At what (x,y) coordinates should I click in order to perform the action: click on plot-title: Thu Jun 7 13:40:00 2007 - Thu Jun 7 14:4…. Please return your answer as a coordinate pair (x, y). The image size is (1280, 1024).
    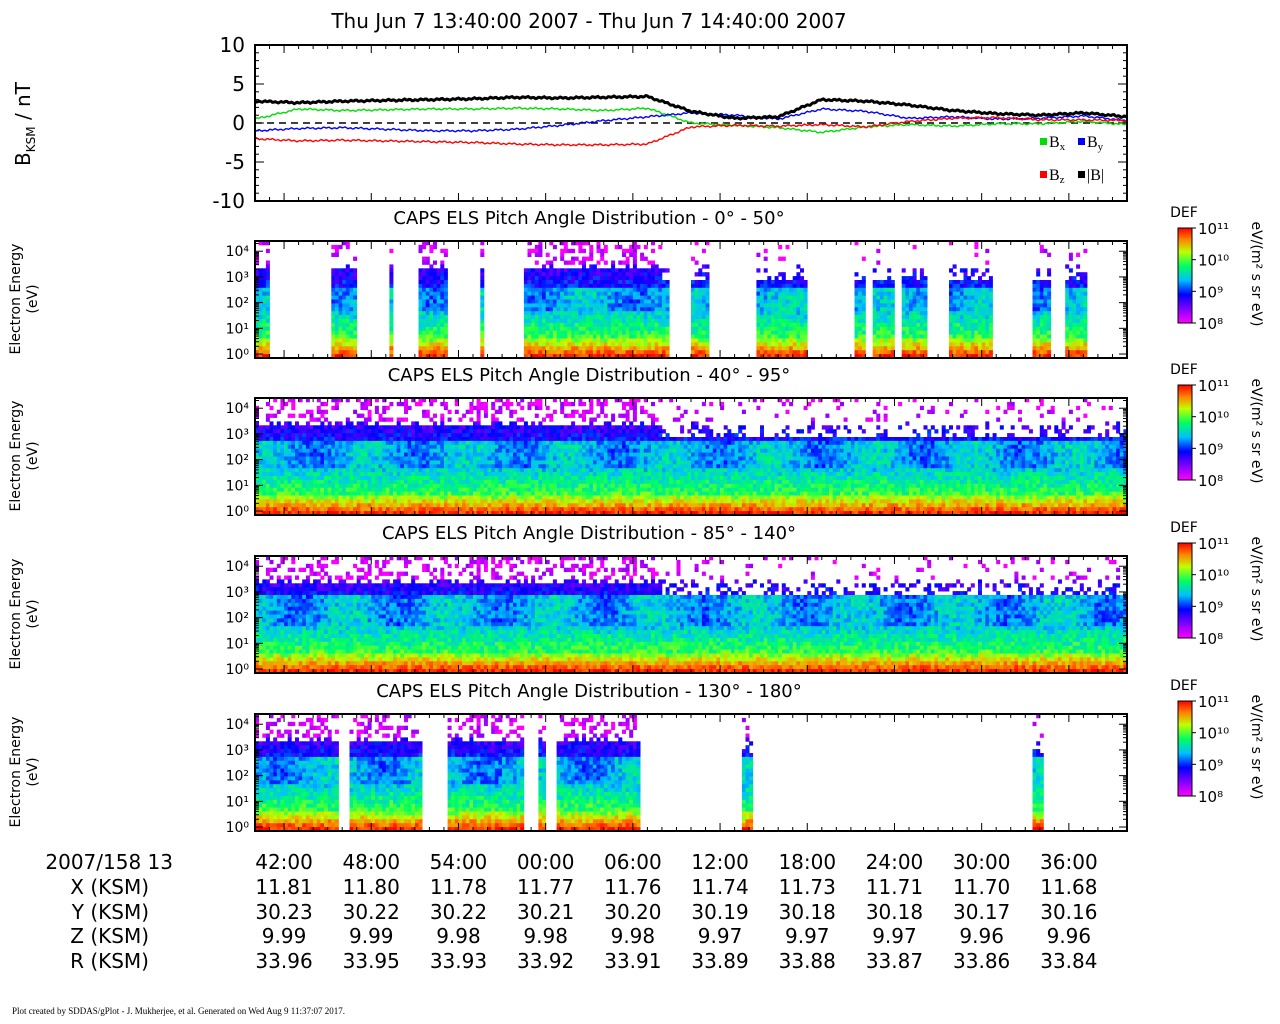
    Looking at the image, I should click on (588, 21).